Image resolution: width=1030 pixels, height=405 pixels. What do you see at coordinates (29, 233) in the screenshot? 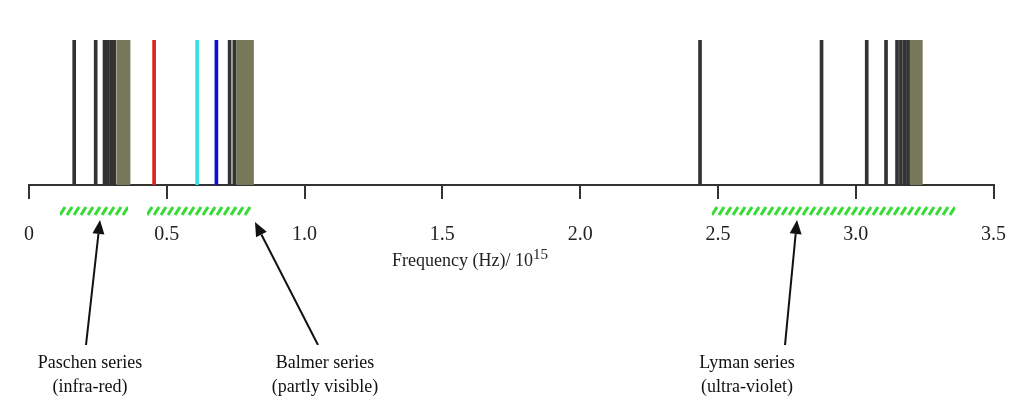
I see `x-tick-label: 0` at bounding box center [29, 233].